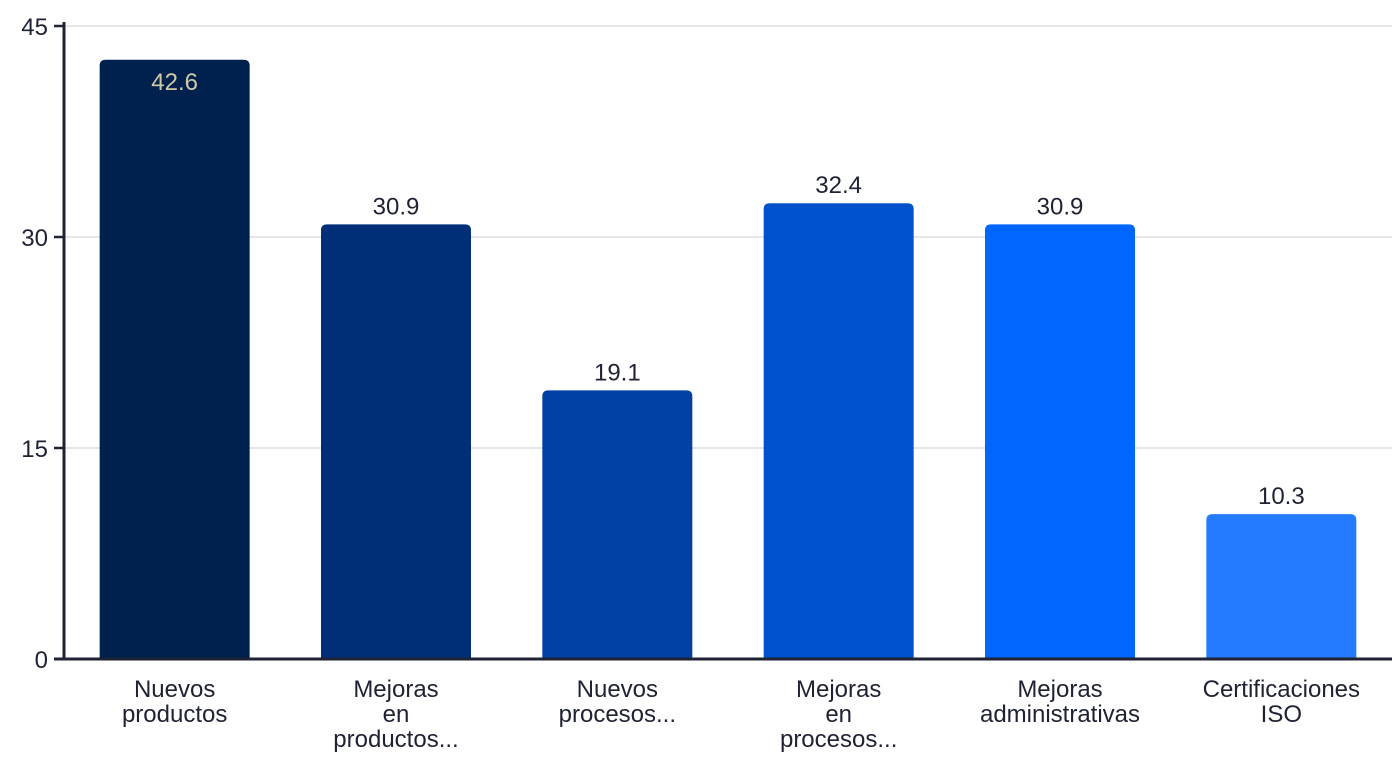 The height and width of the screenshot is (757, 1392). Describe the element at coordinates (1060, 714) in the screenshot. I see `x-tick-label: administrativas` at that location.